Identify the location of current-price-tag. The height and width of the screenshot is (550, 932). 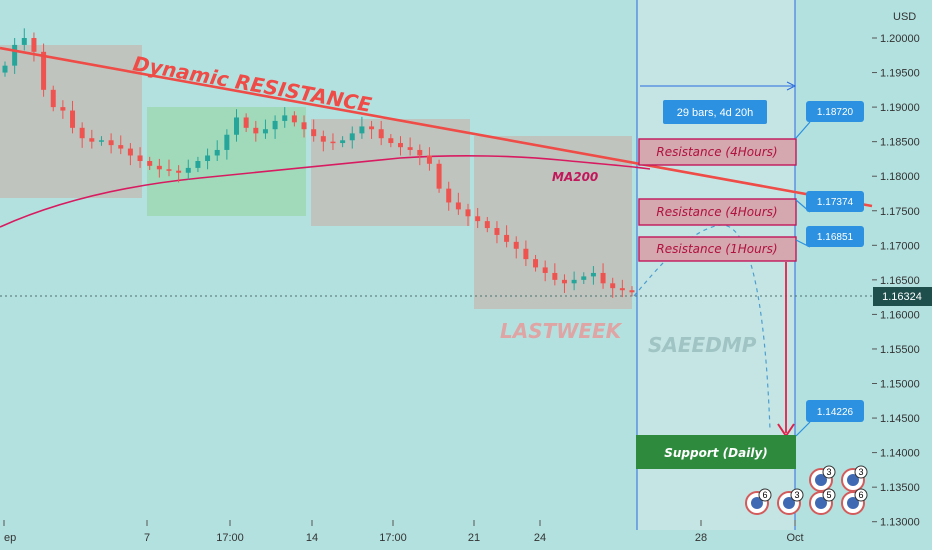
(902, 296).